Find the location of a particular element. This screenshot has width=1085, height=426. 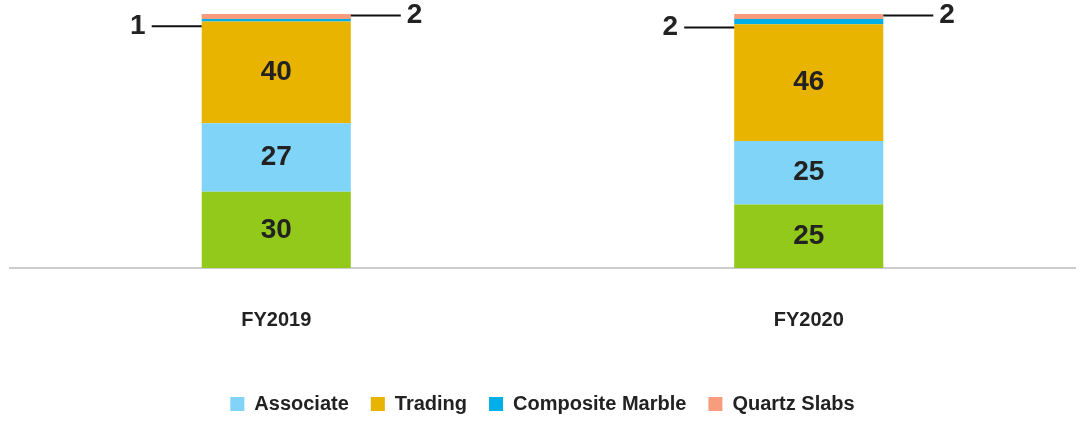

data-label: 46 is located at coordinates (809, 81).